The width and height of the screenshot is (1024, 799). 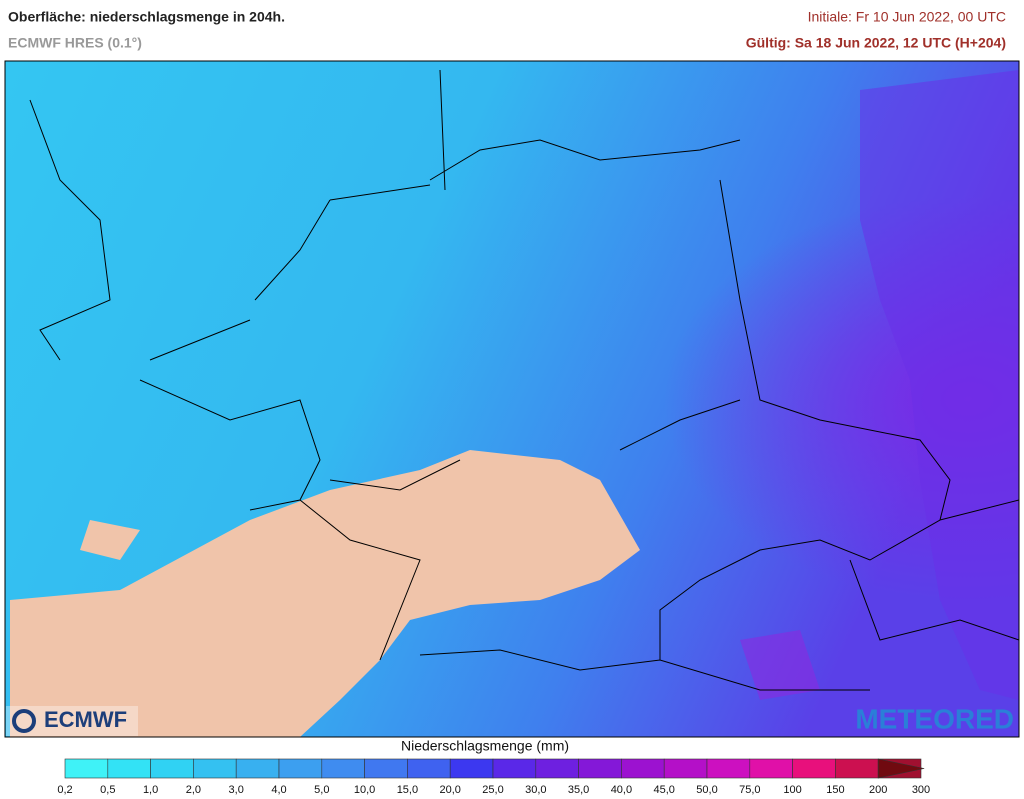 I want to click on model-name: ECMWF HRES (0.1°), so click(x=75, y=43).